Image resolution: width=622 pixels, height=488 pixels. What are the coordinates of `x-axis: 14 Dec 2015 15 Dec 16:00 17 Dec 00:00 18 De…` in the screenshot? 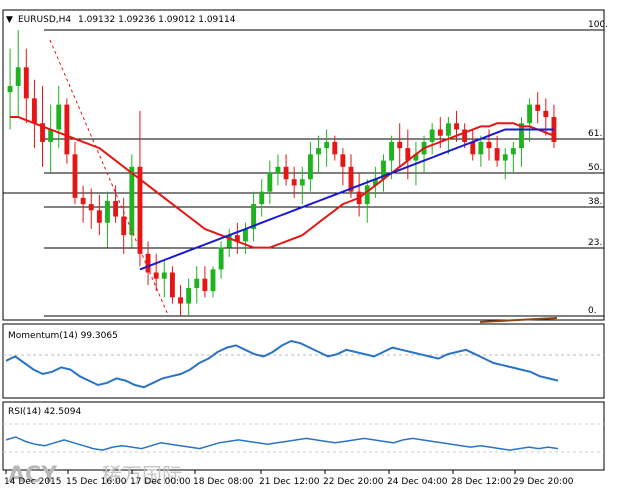 It's located at (289, 478).